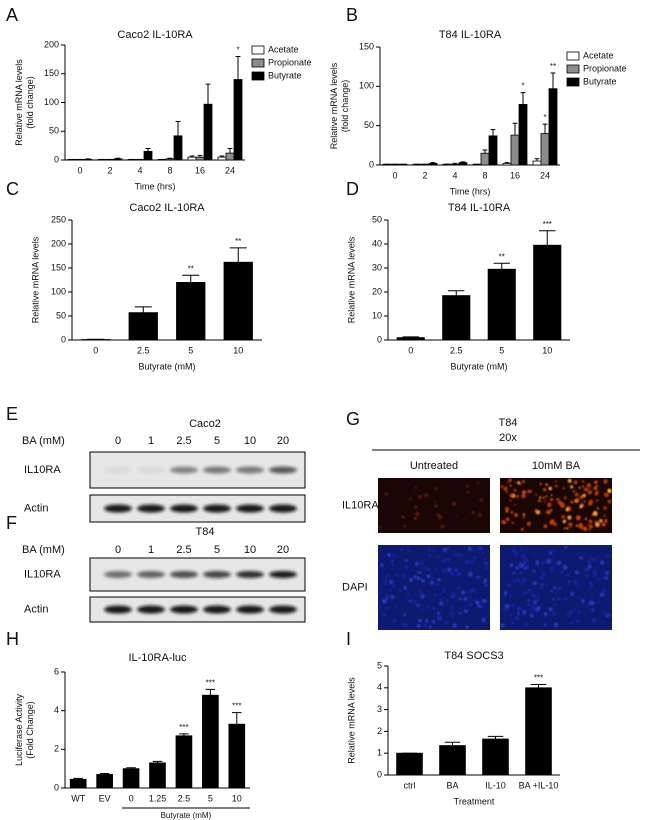 The width and height of the screenshot is (645, 820). Describe the element at coordinates (473, 656) in the screenshot. I see `chart-title: T84 SOCS3` at that location.